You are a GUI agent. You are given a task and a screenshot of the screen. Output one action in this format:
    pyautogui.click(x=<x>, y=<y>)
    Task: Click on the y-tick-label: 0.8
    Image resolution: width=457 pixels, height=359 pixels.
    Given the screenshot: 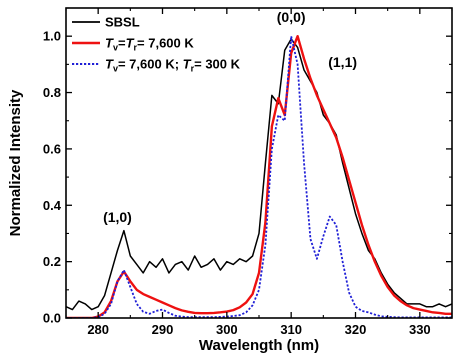 What is the action you would take?
    pyautogui.click(x=52, y=92)
    